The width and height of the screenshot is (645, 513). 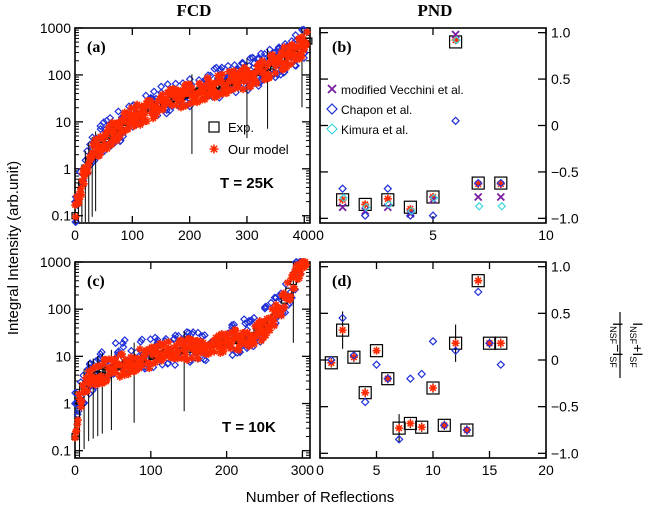 What do you see at coordinates (258, 149) in the screenshot?
I see `legend-model-label: Our model` at bounding box center [258, 149].